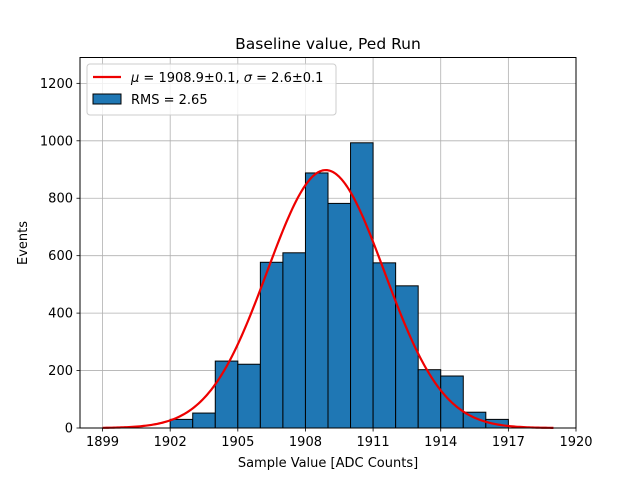 The image size is (640, 480). Describe the element at coordinates (237, 442) in the screenshot. I see `x-tick-label: 1905` at that location.